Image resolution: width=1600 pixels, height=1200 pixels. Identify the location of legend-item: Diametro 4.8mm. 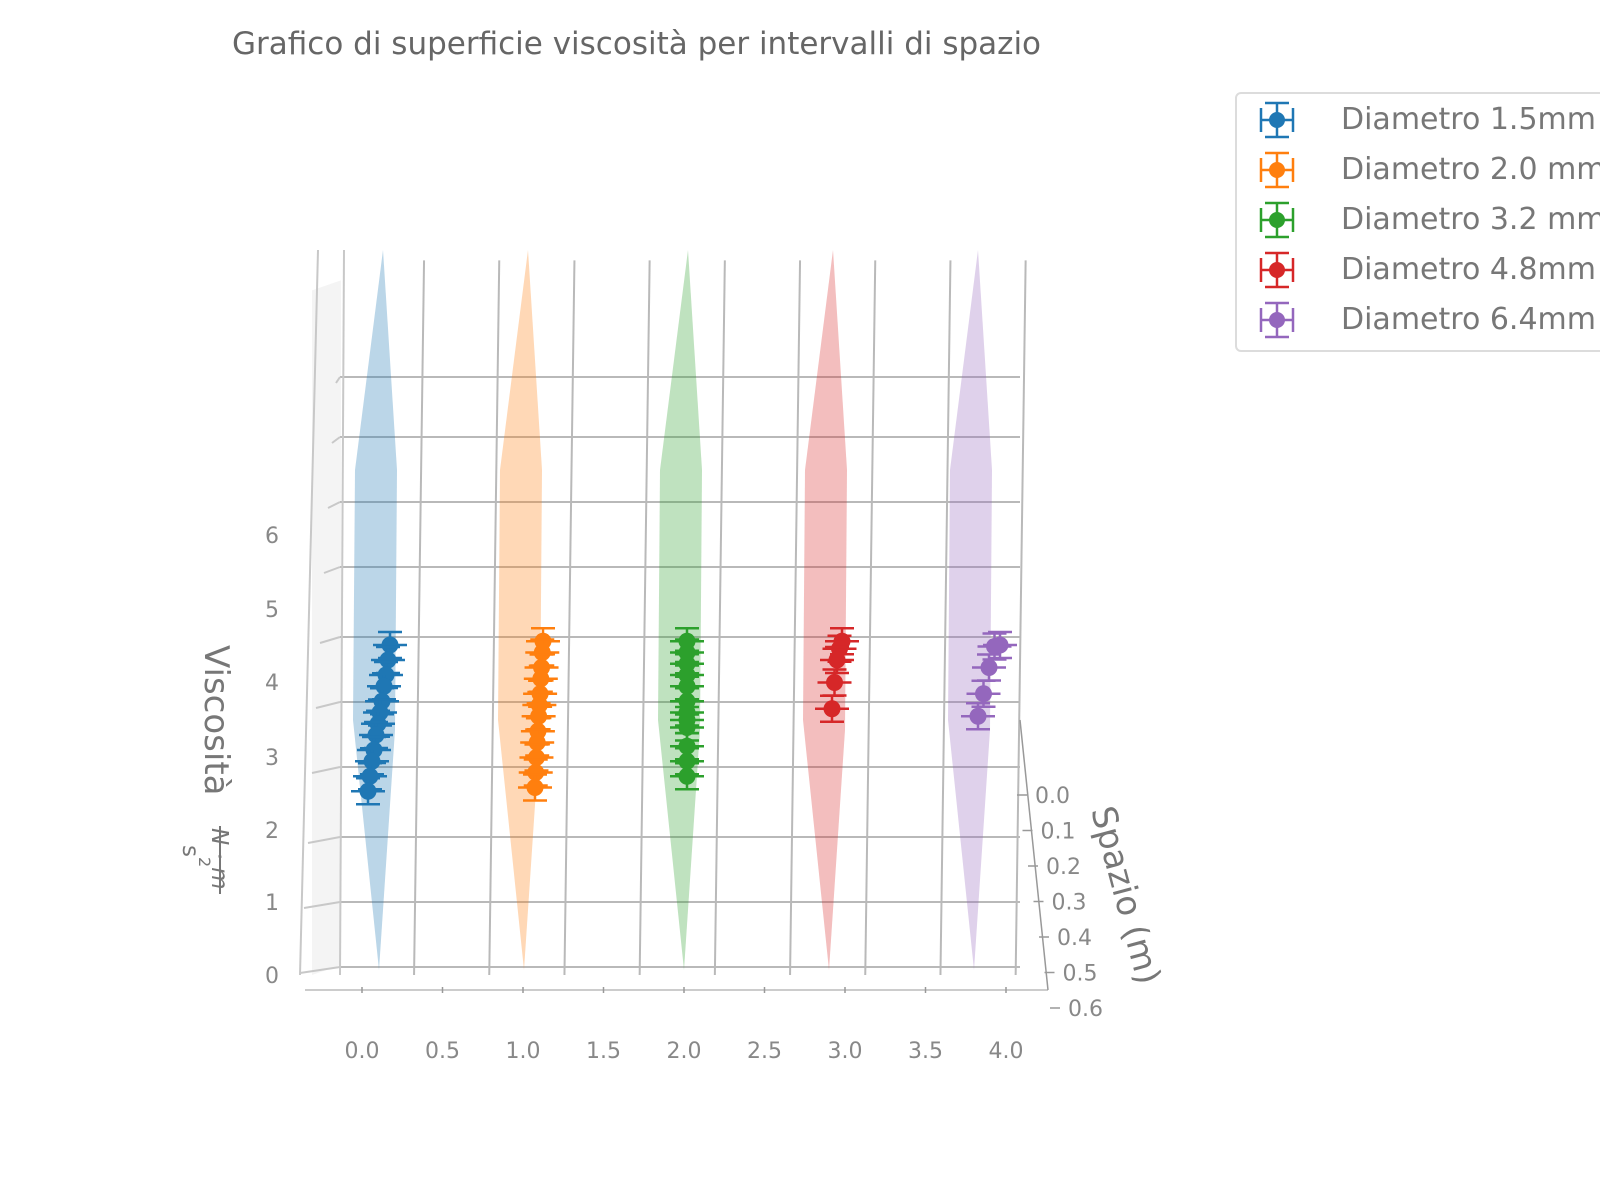
(1418, 270).